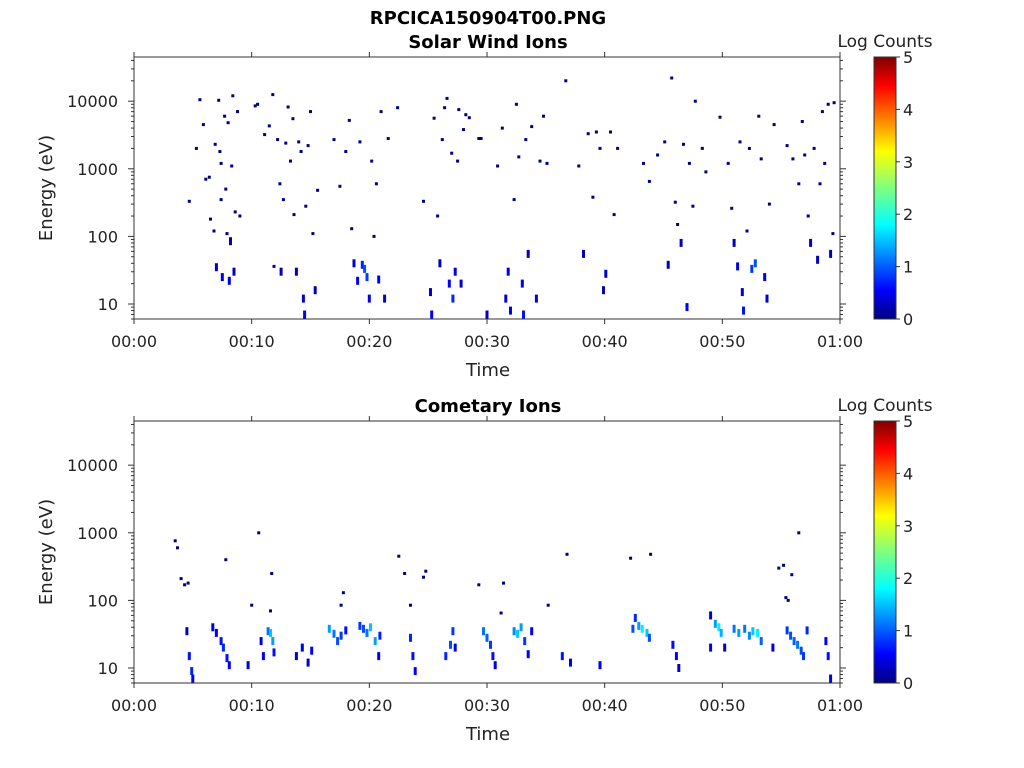 The width and height of the screenshot is (1024, 768). What do you see at coordinates (487, 42) in the screenshot?
I see `panel-title: Solar Wind Ions` at bounding box center [487, 42].